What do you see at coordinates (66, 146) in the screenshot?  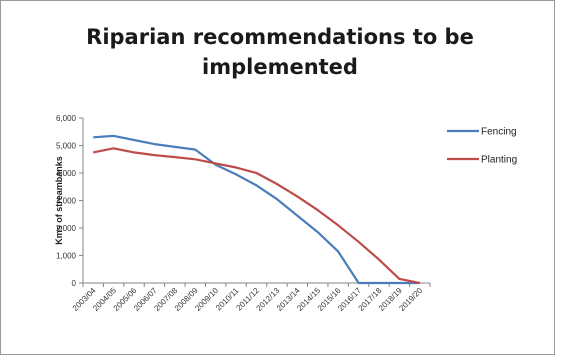 I see `y-tick-label: 5,000` at bounding box center [66, 146].